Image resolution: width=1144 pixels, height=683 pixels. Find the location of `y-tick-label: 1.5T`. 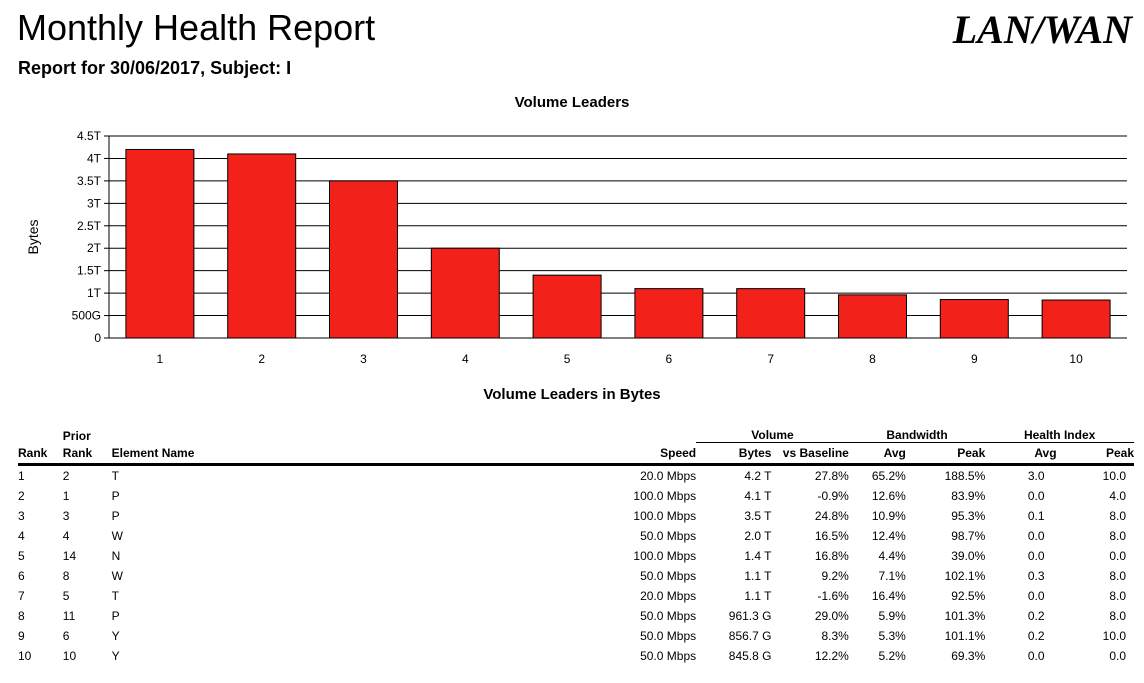

y-tick-label: 1.5T is located at coordinates (89, 271).